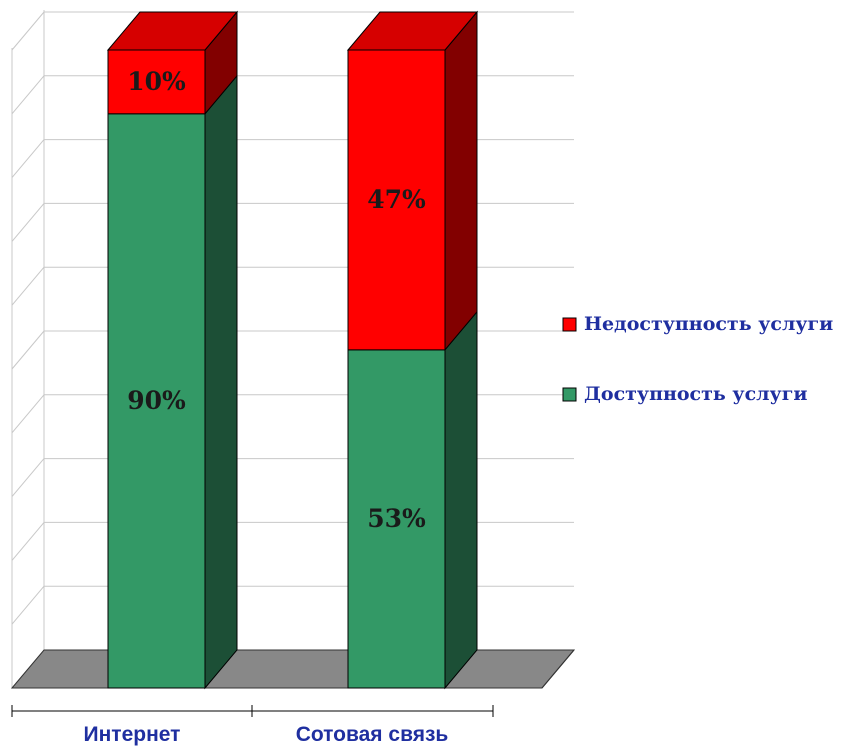  I want to click on floor-plane, so click(293, 669).